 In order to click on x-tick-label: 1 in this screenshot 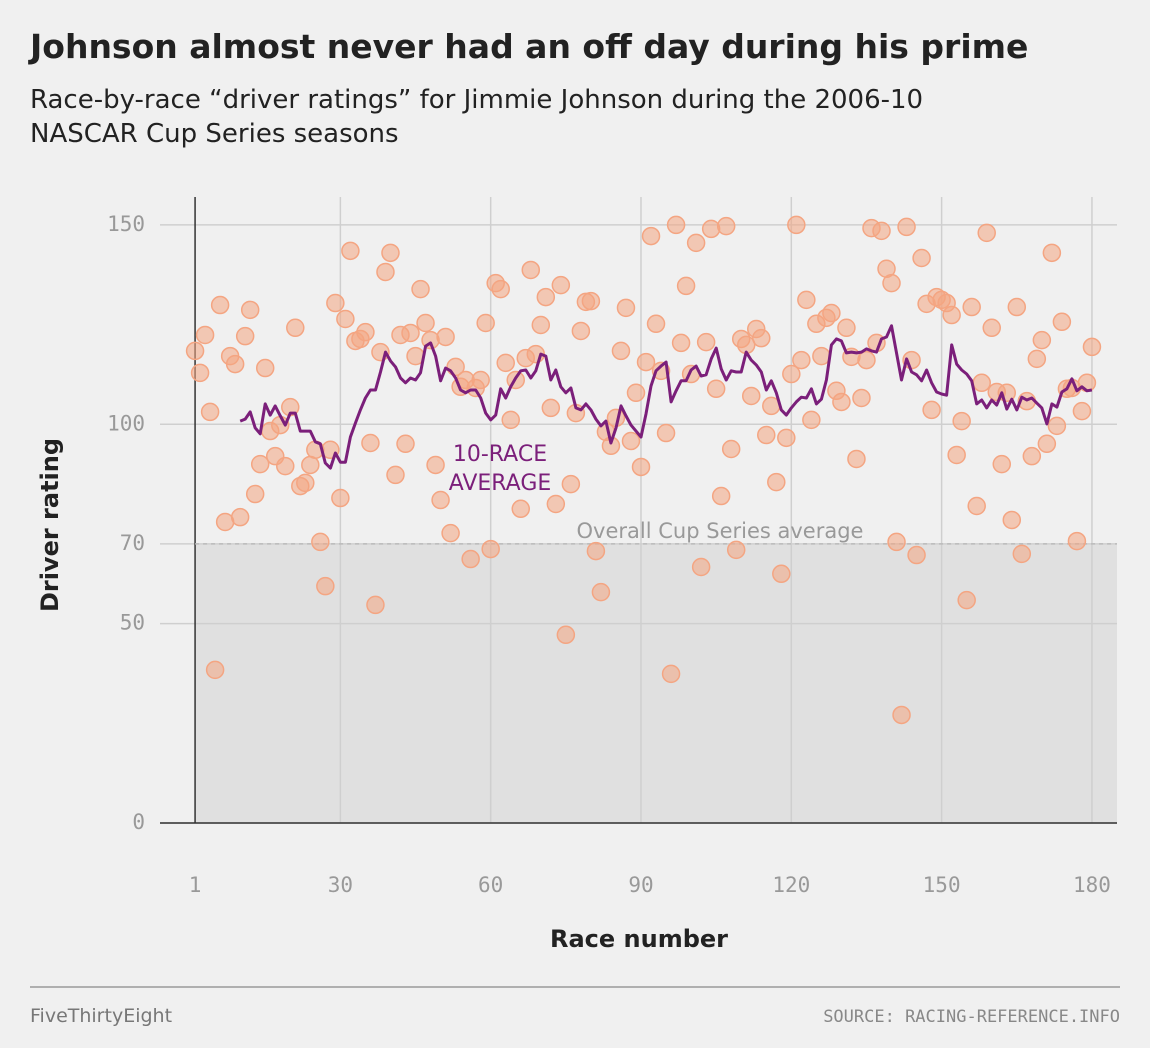, I will do `click(195, 885)`.